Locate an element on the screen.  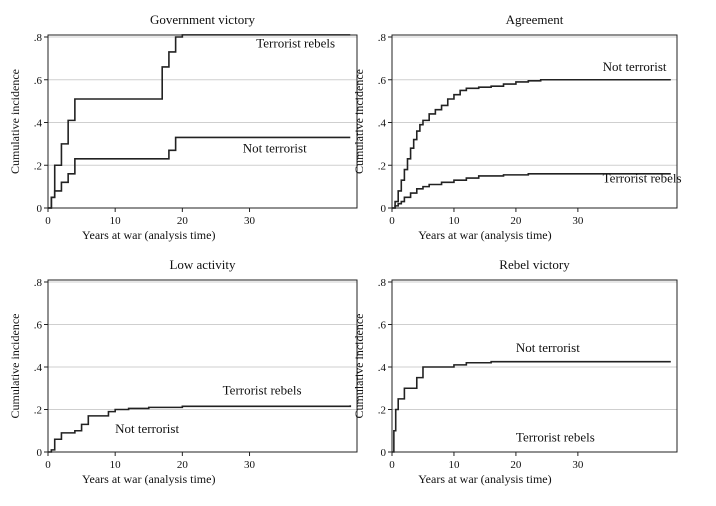
chart-title: Agreement is located at coordinates (535, 19).